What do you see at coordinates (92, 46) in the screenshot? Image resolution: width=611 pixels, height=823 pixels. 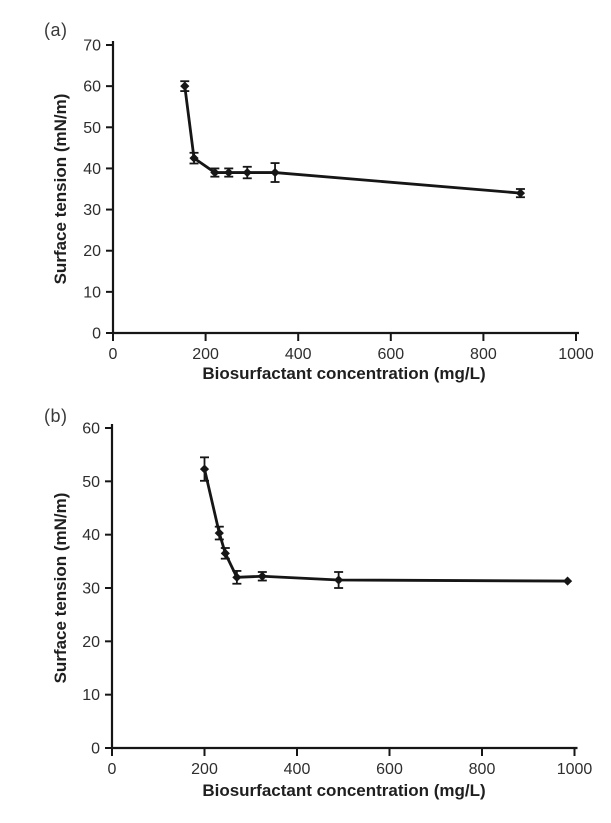 I see `y-tick-label: 70` at bounding box center [92, 46].